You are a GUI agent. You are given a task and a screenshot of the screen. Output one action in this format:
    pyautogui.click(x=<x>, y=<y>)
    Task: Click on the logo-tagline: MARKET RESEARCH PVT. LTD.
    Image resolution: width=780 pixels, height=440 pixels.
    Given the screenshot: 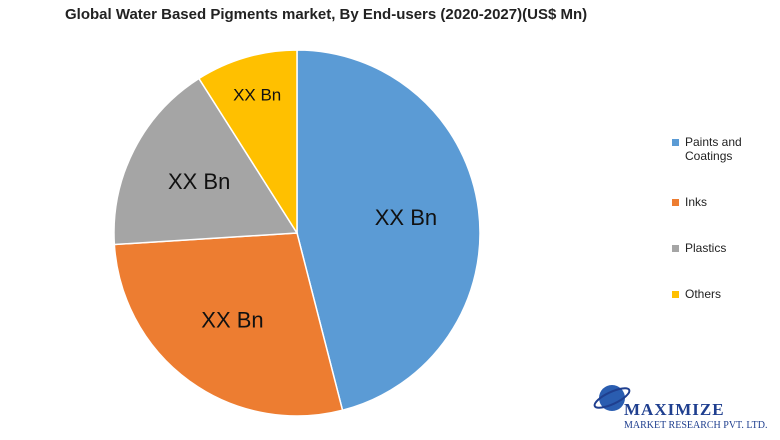 What is the action you would take?
    pyautogui.click(x=696, y=425)
    